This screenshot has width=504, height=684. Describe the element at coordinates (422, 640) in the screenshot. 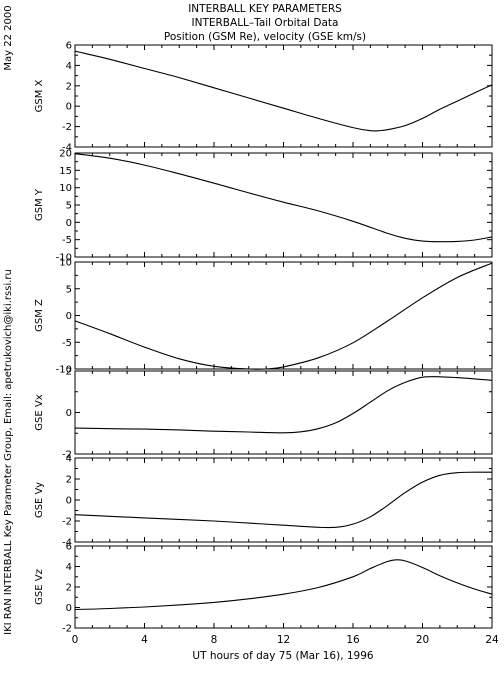

I see `x-tick-label: 20` at that location.